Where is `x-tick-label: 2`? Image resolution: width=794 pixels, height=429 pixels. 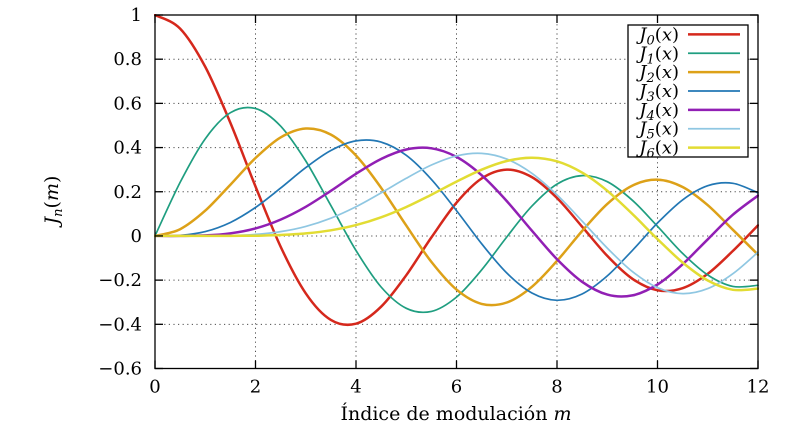 x-tick-label: 2 is located at coordinates (255, 387).